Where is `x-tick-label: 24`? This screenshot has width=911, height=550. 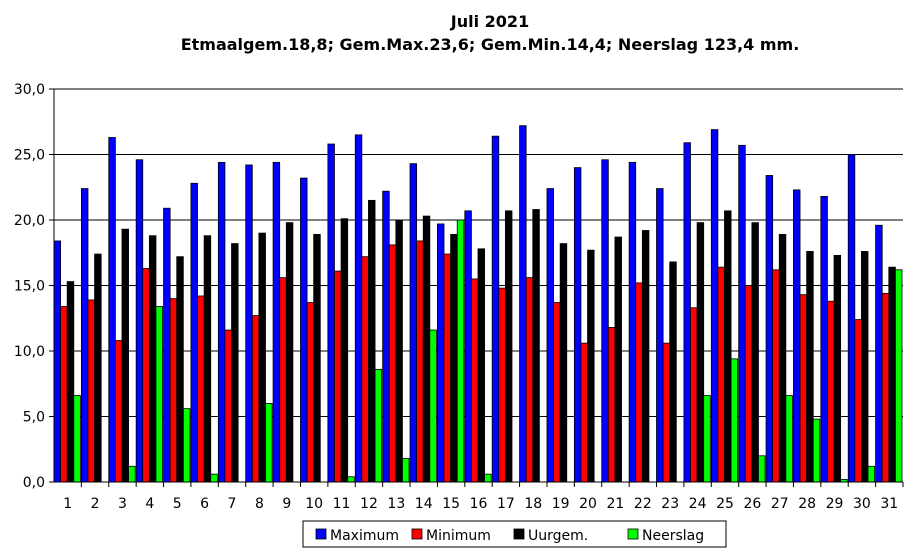 x-tick-label: 24 is located at coordinates (698, 504).